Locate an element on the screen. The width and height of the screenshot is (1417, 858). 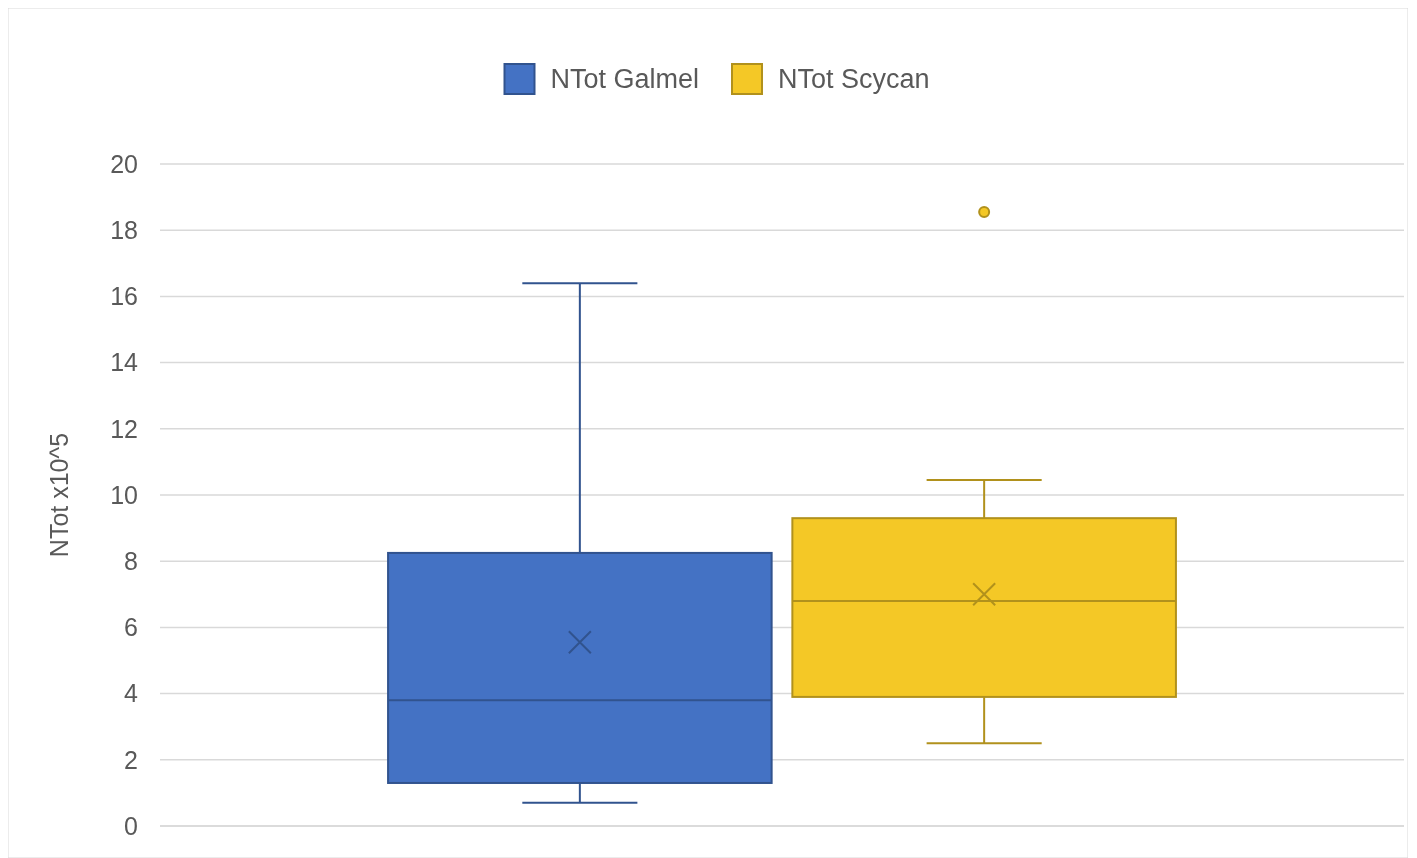
legend-label: NTot Galmel is located at coordinates (625, 79).